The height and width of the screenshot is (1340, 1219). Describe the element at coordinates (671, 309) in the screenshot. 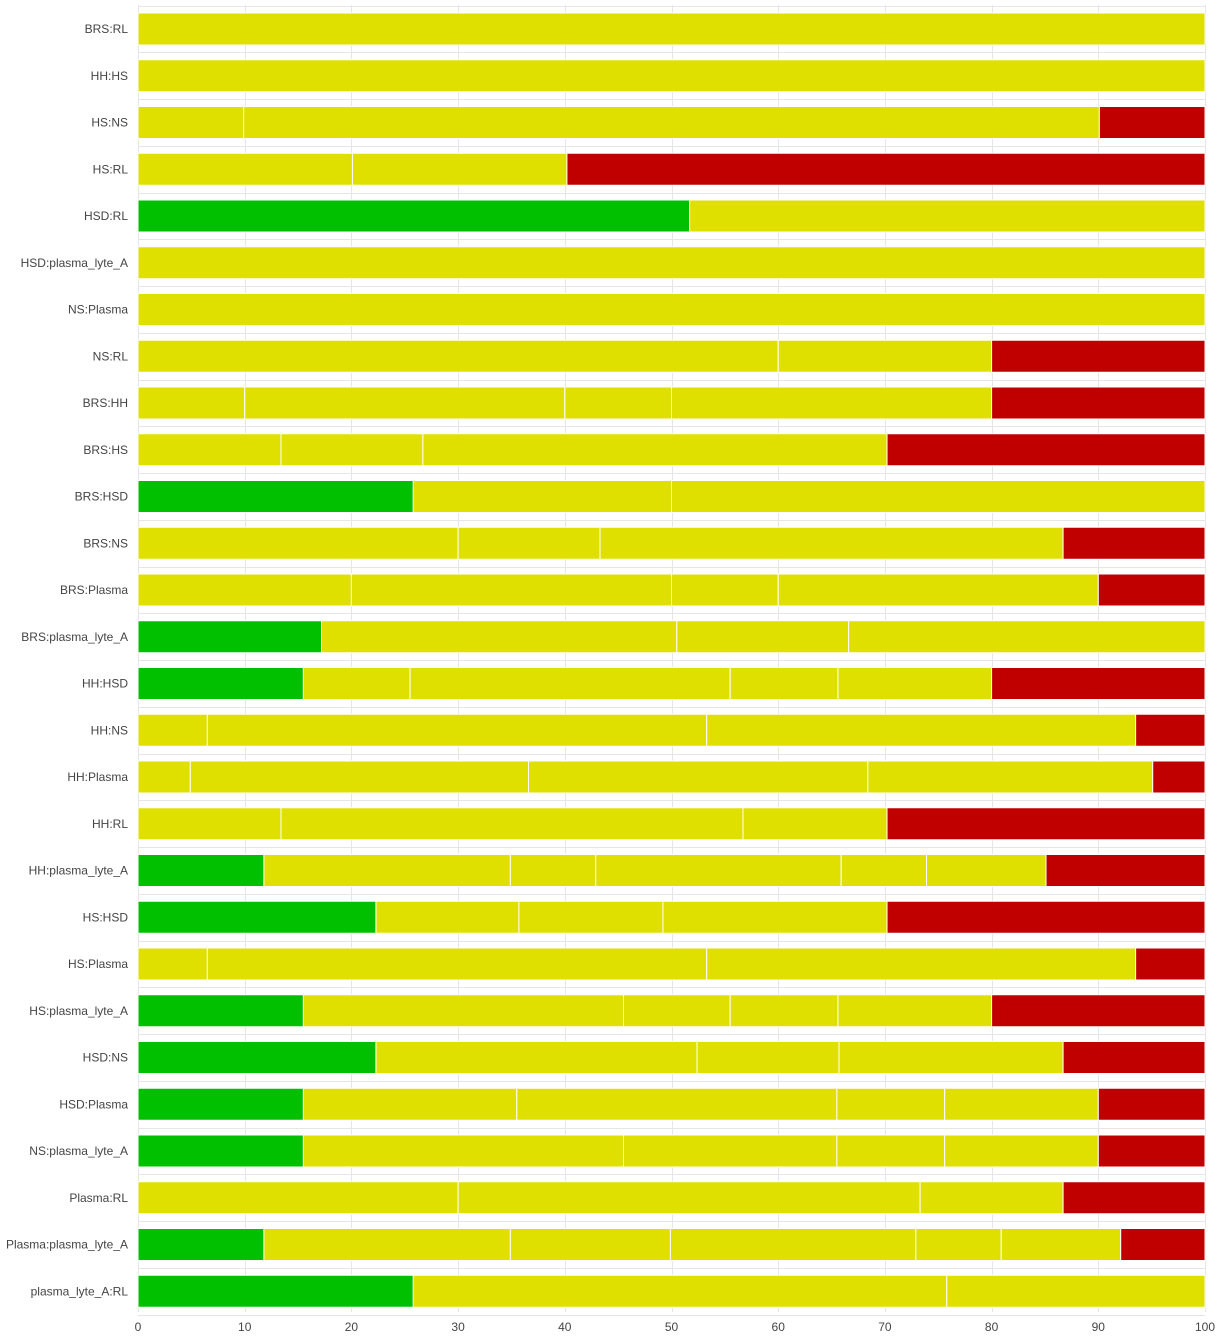

I see `bar-NS:Plasma` at that location.